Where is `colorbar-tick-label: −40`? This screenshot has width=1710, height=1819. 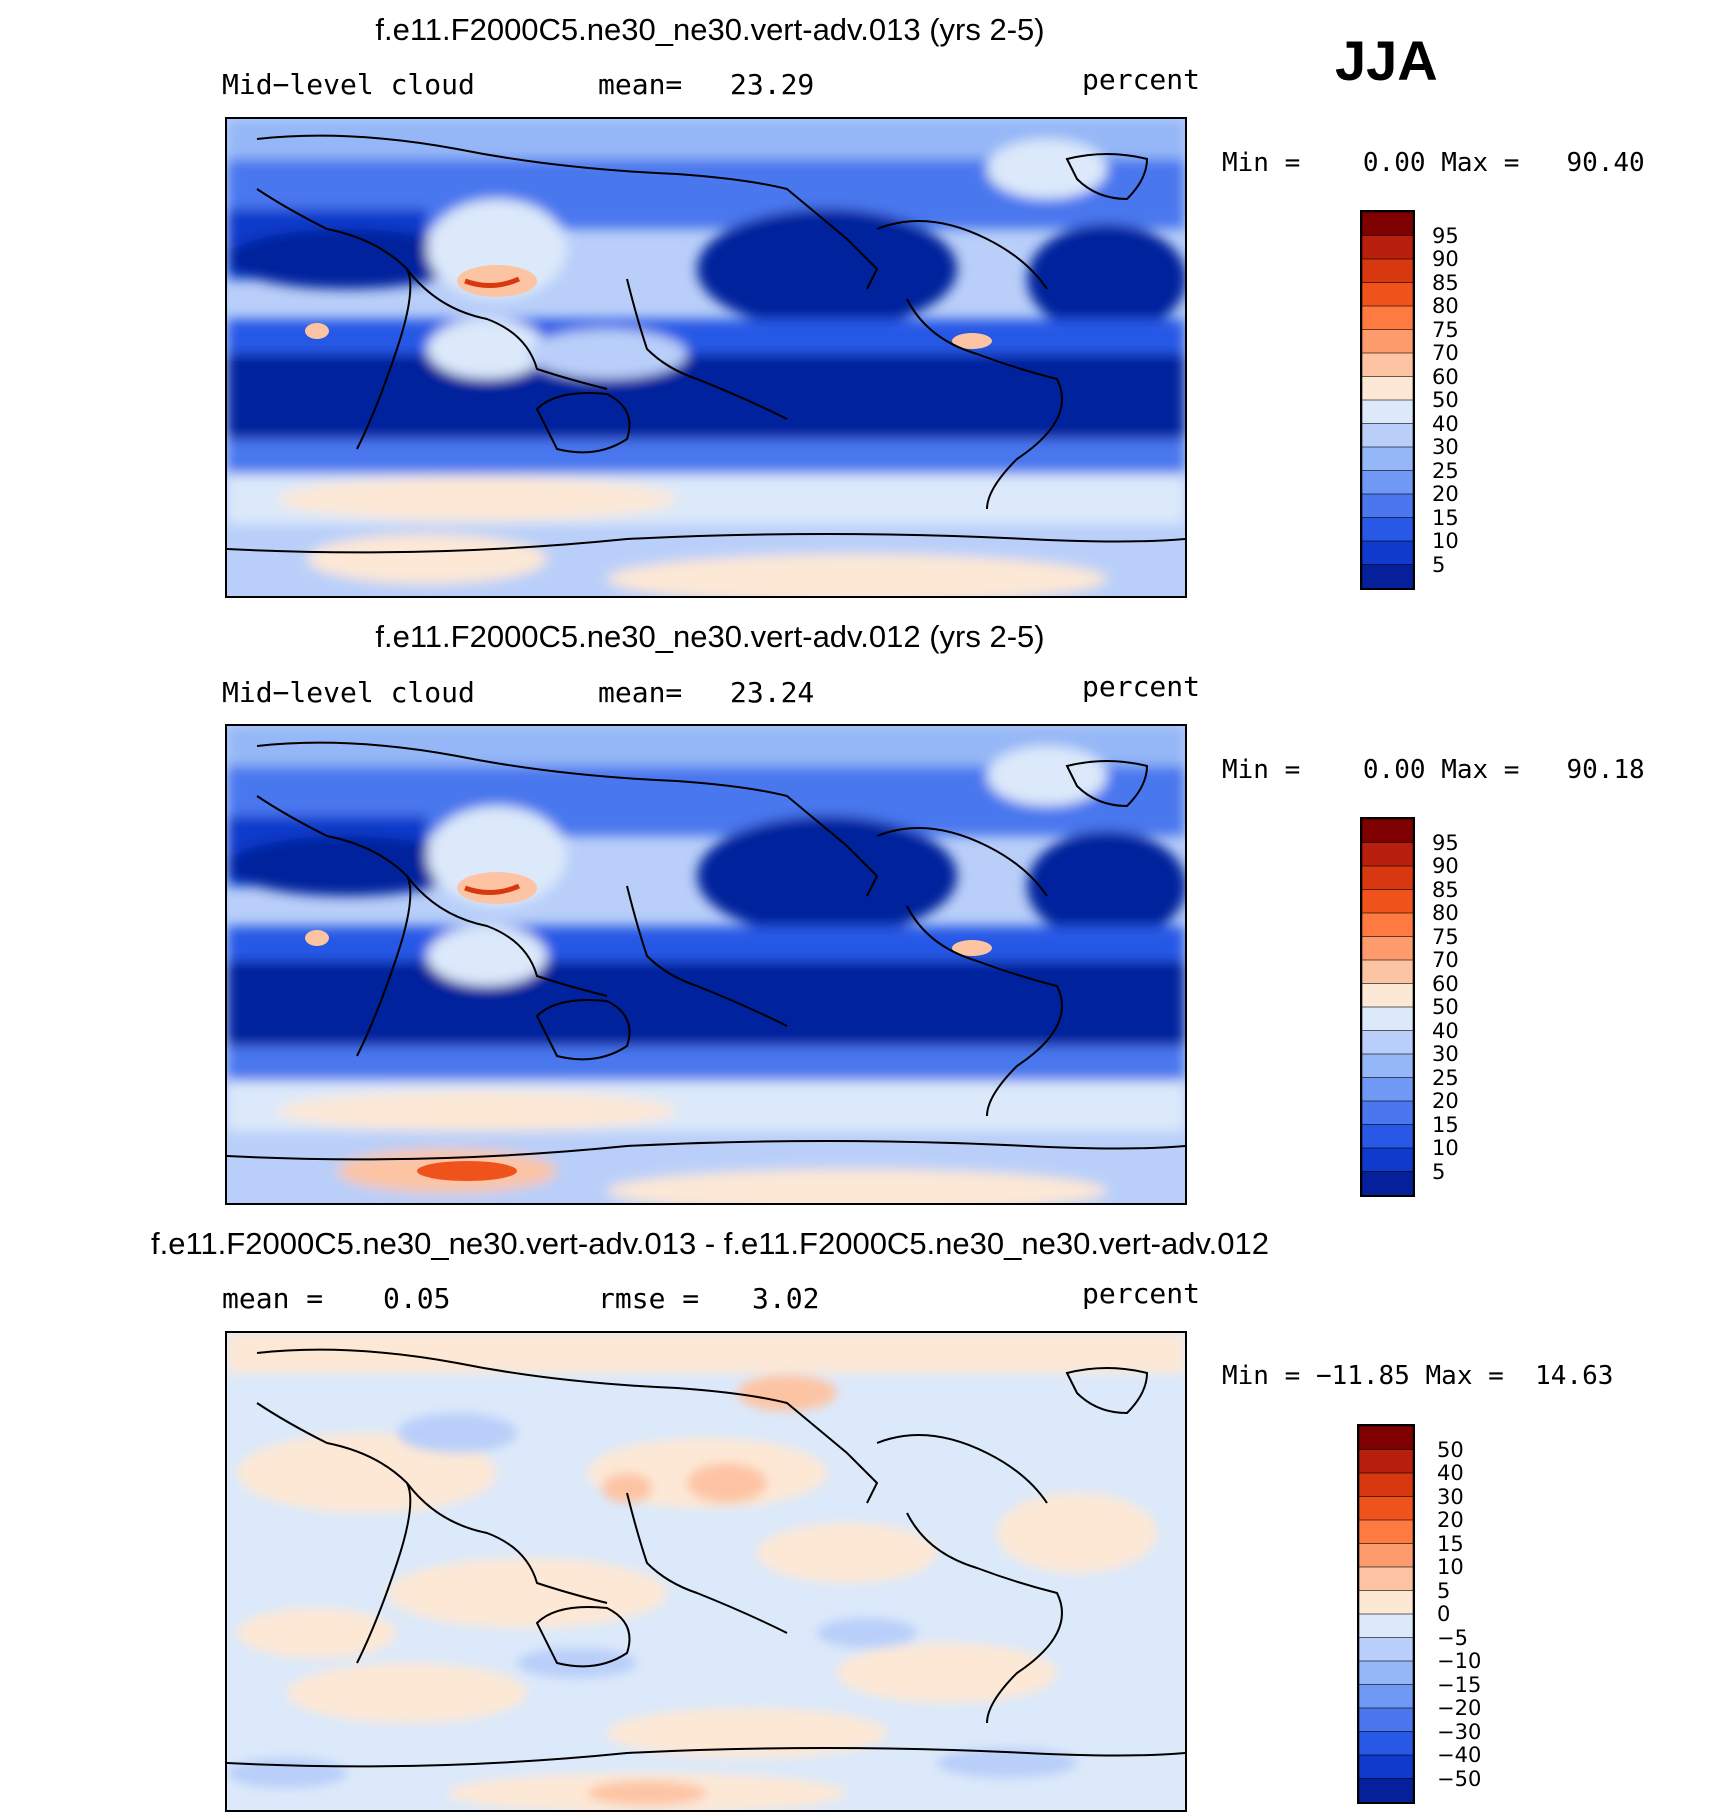
colorbar-tick-label: −40 is located at coordinates (1459, 1755).